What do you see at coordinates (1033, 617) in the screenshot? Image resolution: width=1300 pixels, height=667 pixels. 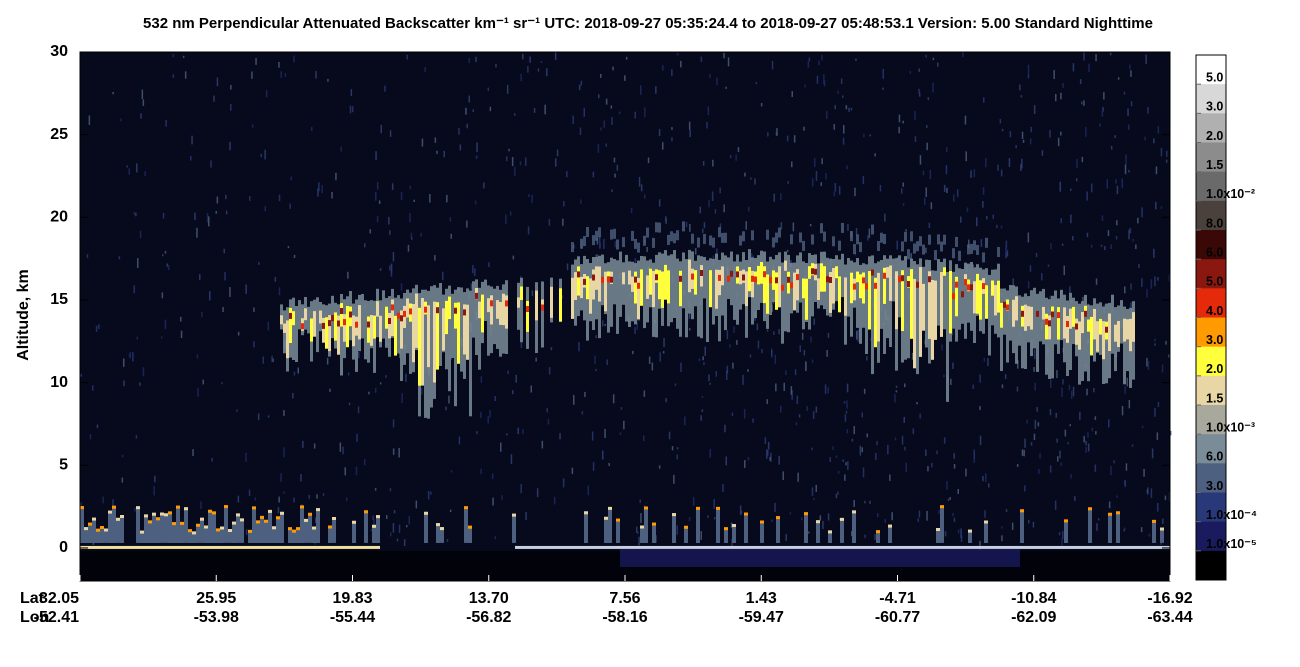 I see `x-tick-label: -62.09` at bounding box center [1033, 617].